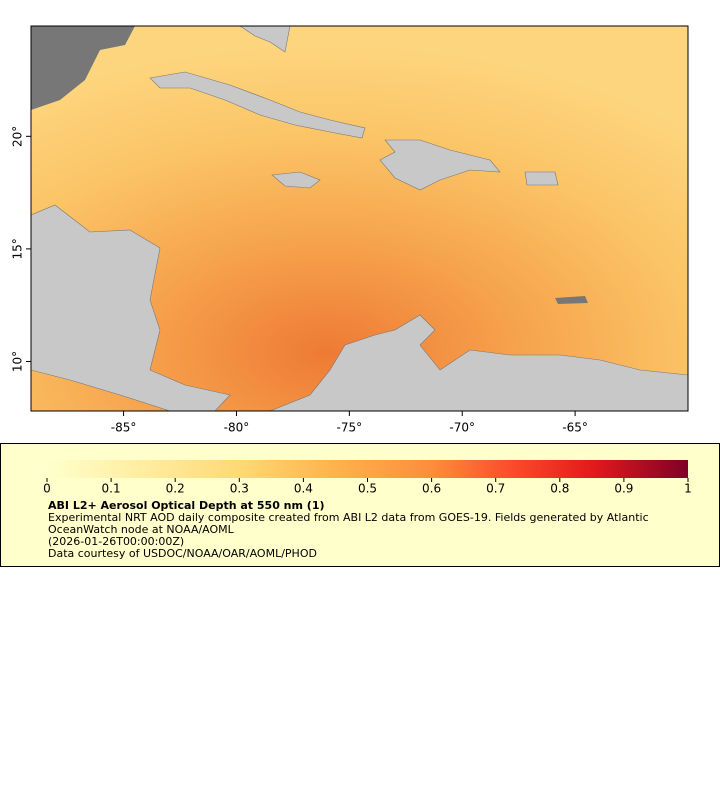 The height and width of the screenshot is (800, 720). I want to click on colorbar-tick-label: 0.9, so click(623, 489).